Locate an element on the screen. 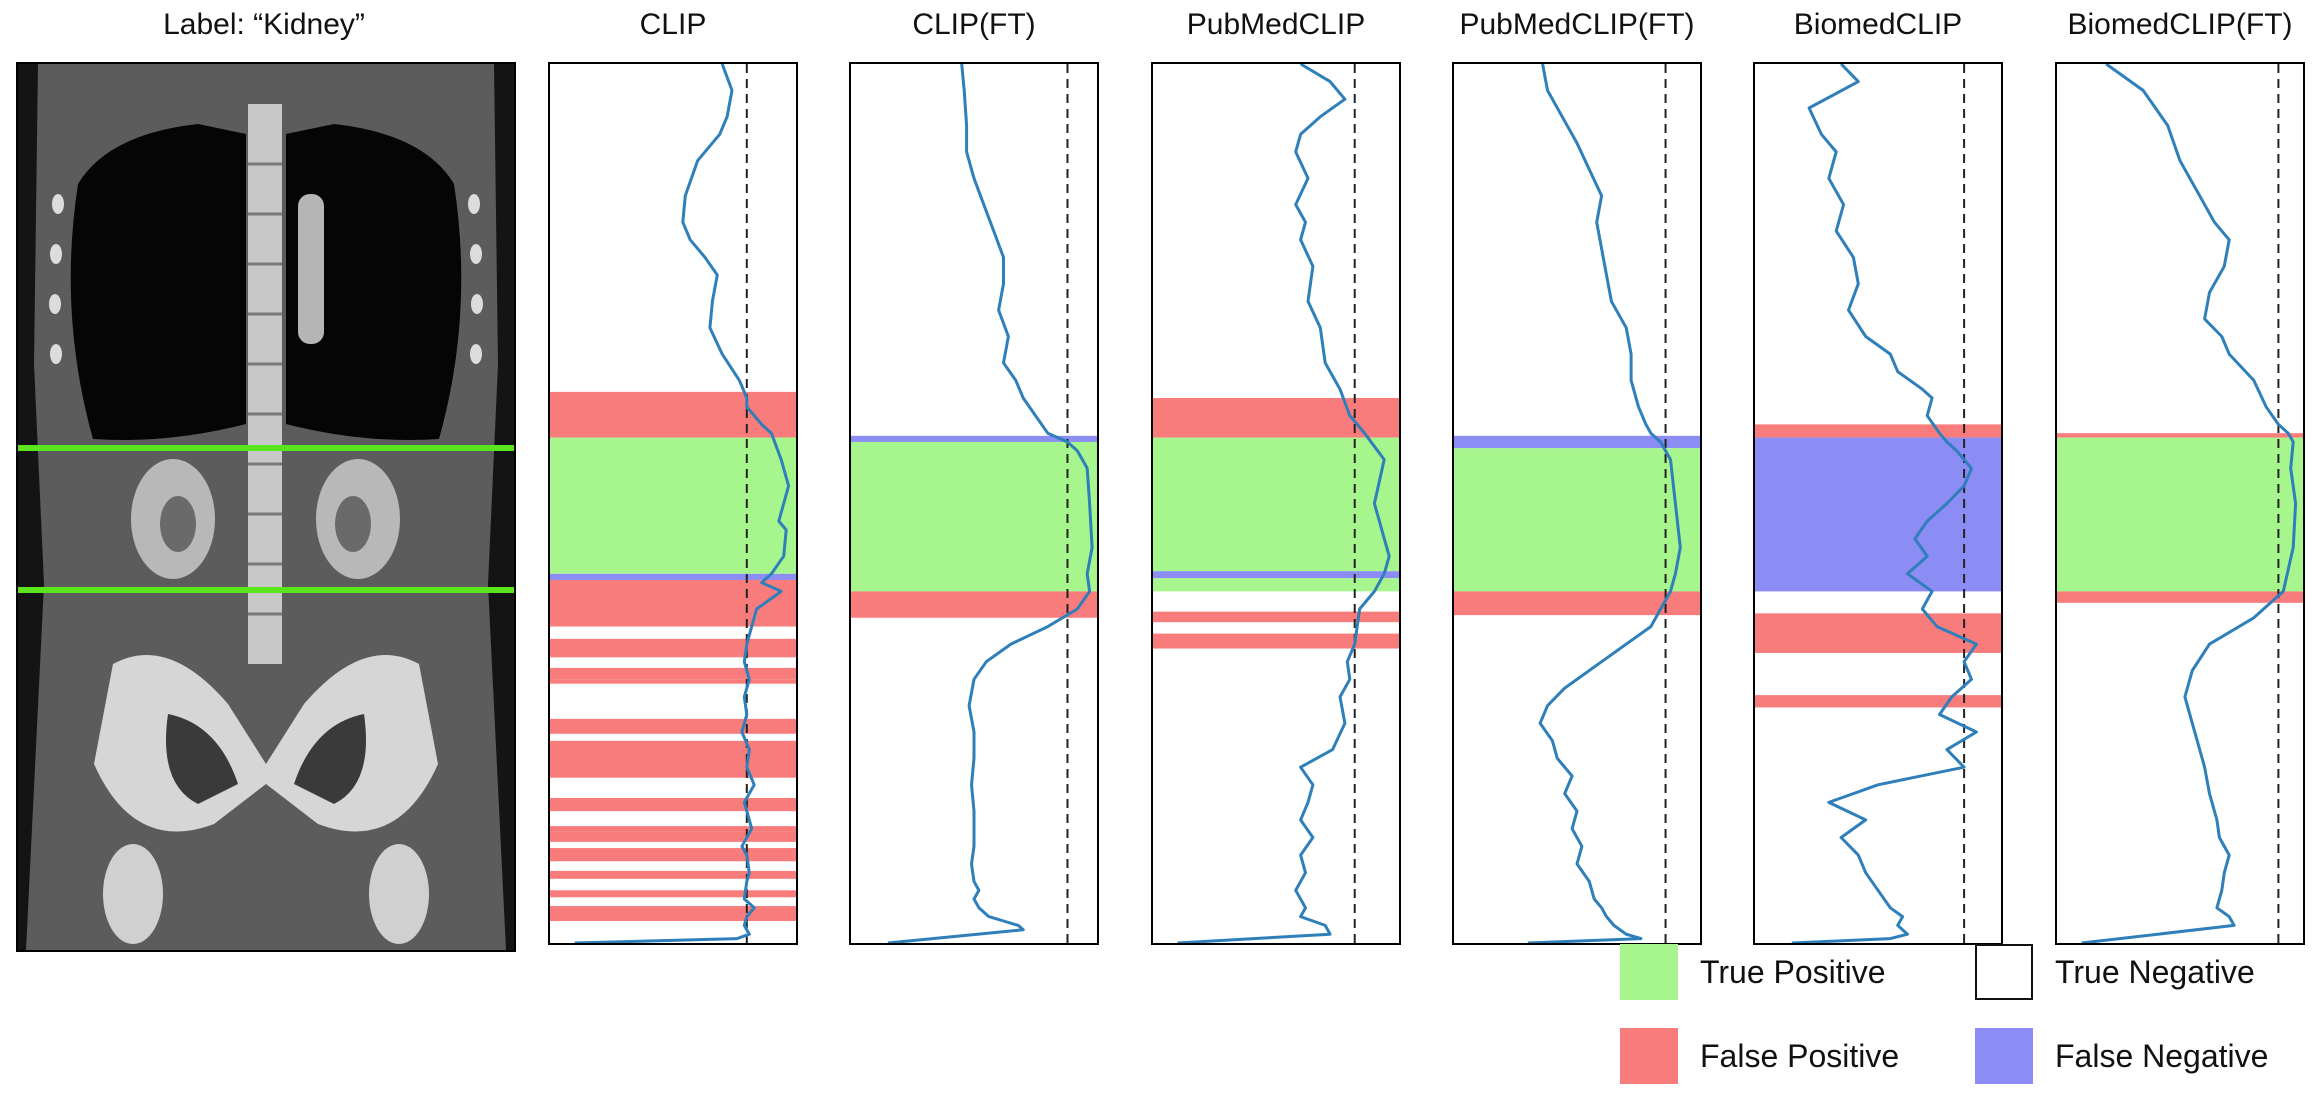 This screenshot has width=2322, height=1114. plot-clip is located at coordinates (673, 503).